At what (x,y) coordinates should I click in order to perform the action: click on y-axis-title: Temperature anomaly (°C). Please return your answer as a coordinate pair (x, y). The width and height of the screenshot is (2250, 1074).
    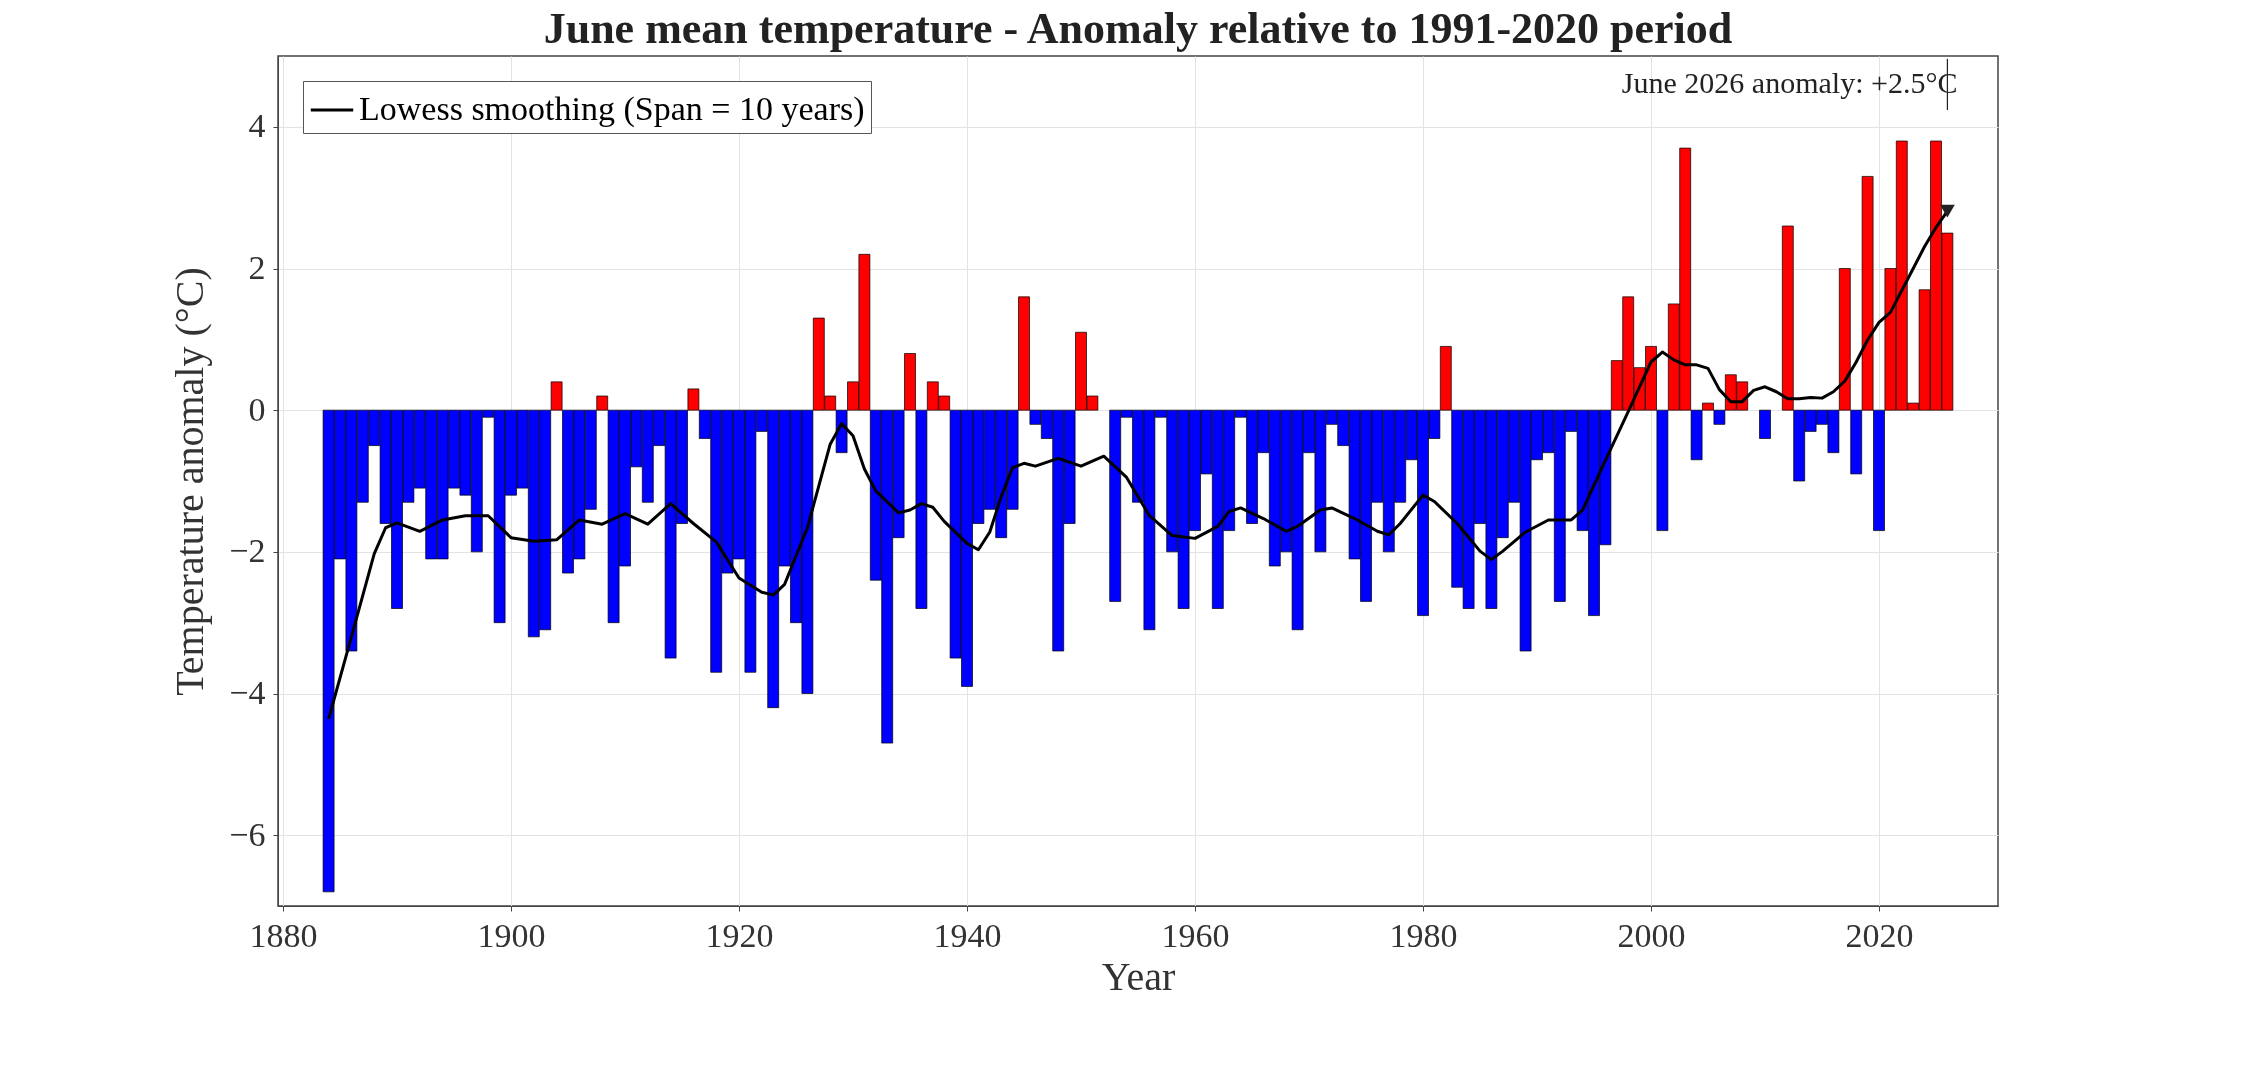
    Looking at the image, I should click on (190, 481).